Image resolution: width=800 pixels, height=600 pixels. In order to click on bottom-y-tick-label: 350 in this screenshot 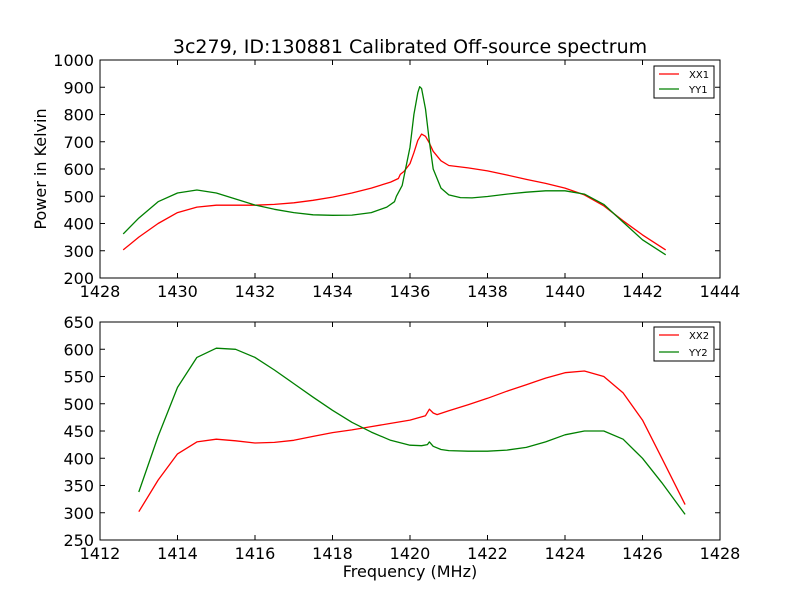, I will do `click(78, 486)`.